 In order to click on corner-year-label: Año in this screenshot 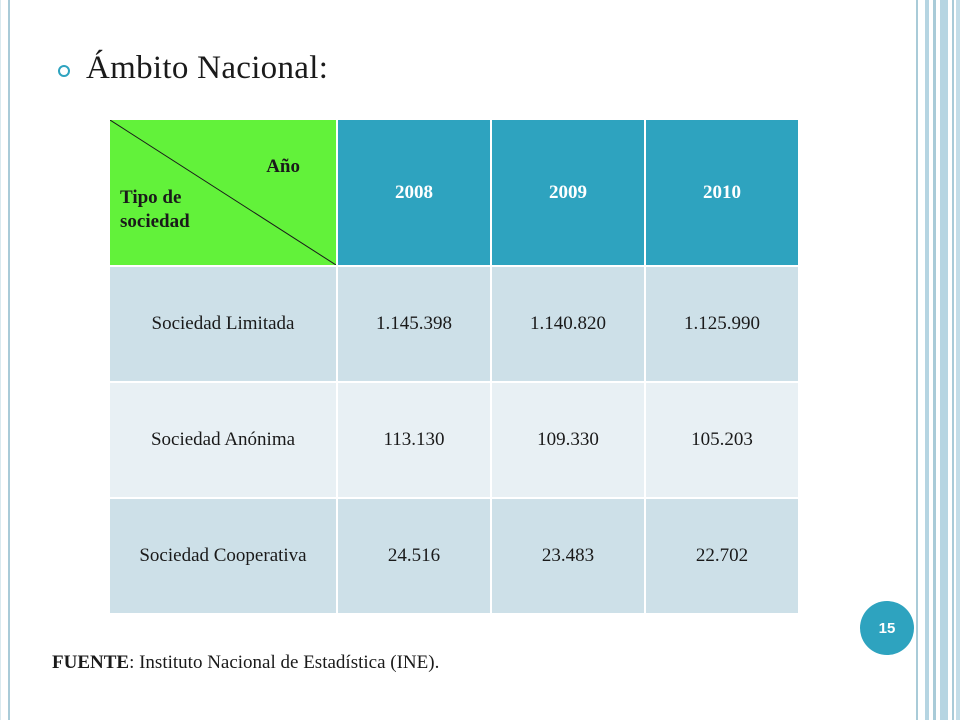, I will do `click(283, 166)`.